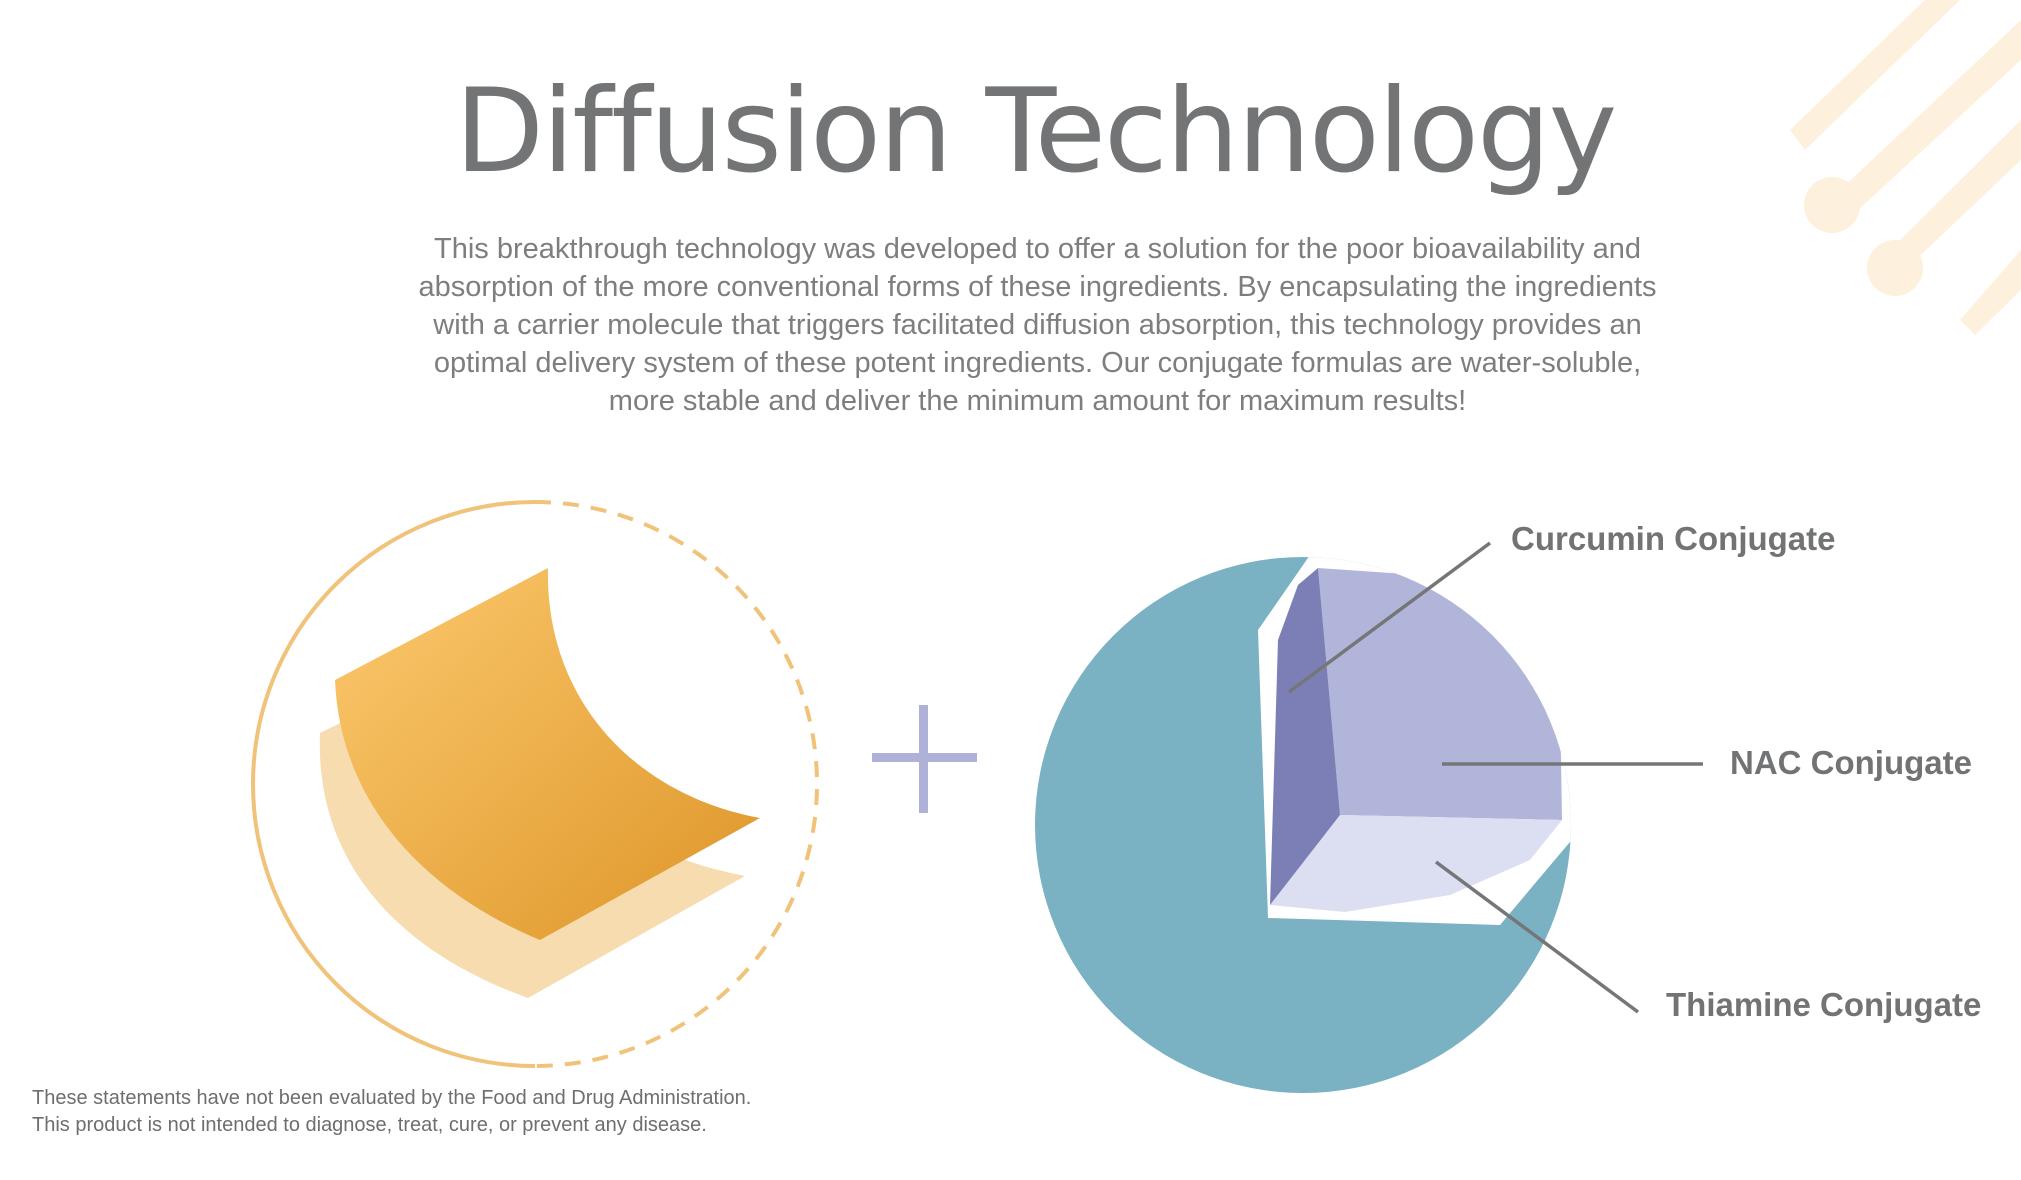  I want to click on wedge-bottom-face, so click(1416, 863).